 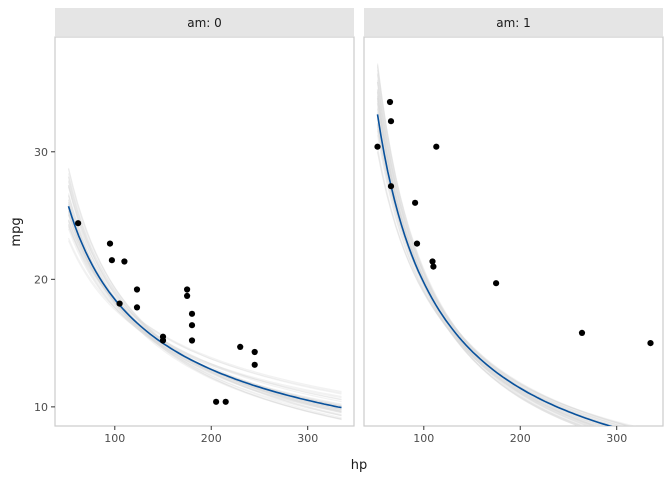 I want to click on facet-strip-label: am: 1, so click(x=513, y=23).